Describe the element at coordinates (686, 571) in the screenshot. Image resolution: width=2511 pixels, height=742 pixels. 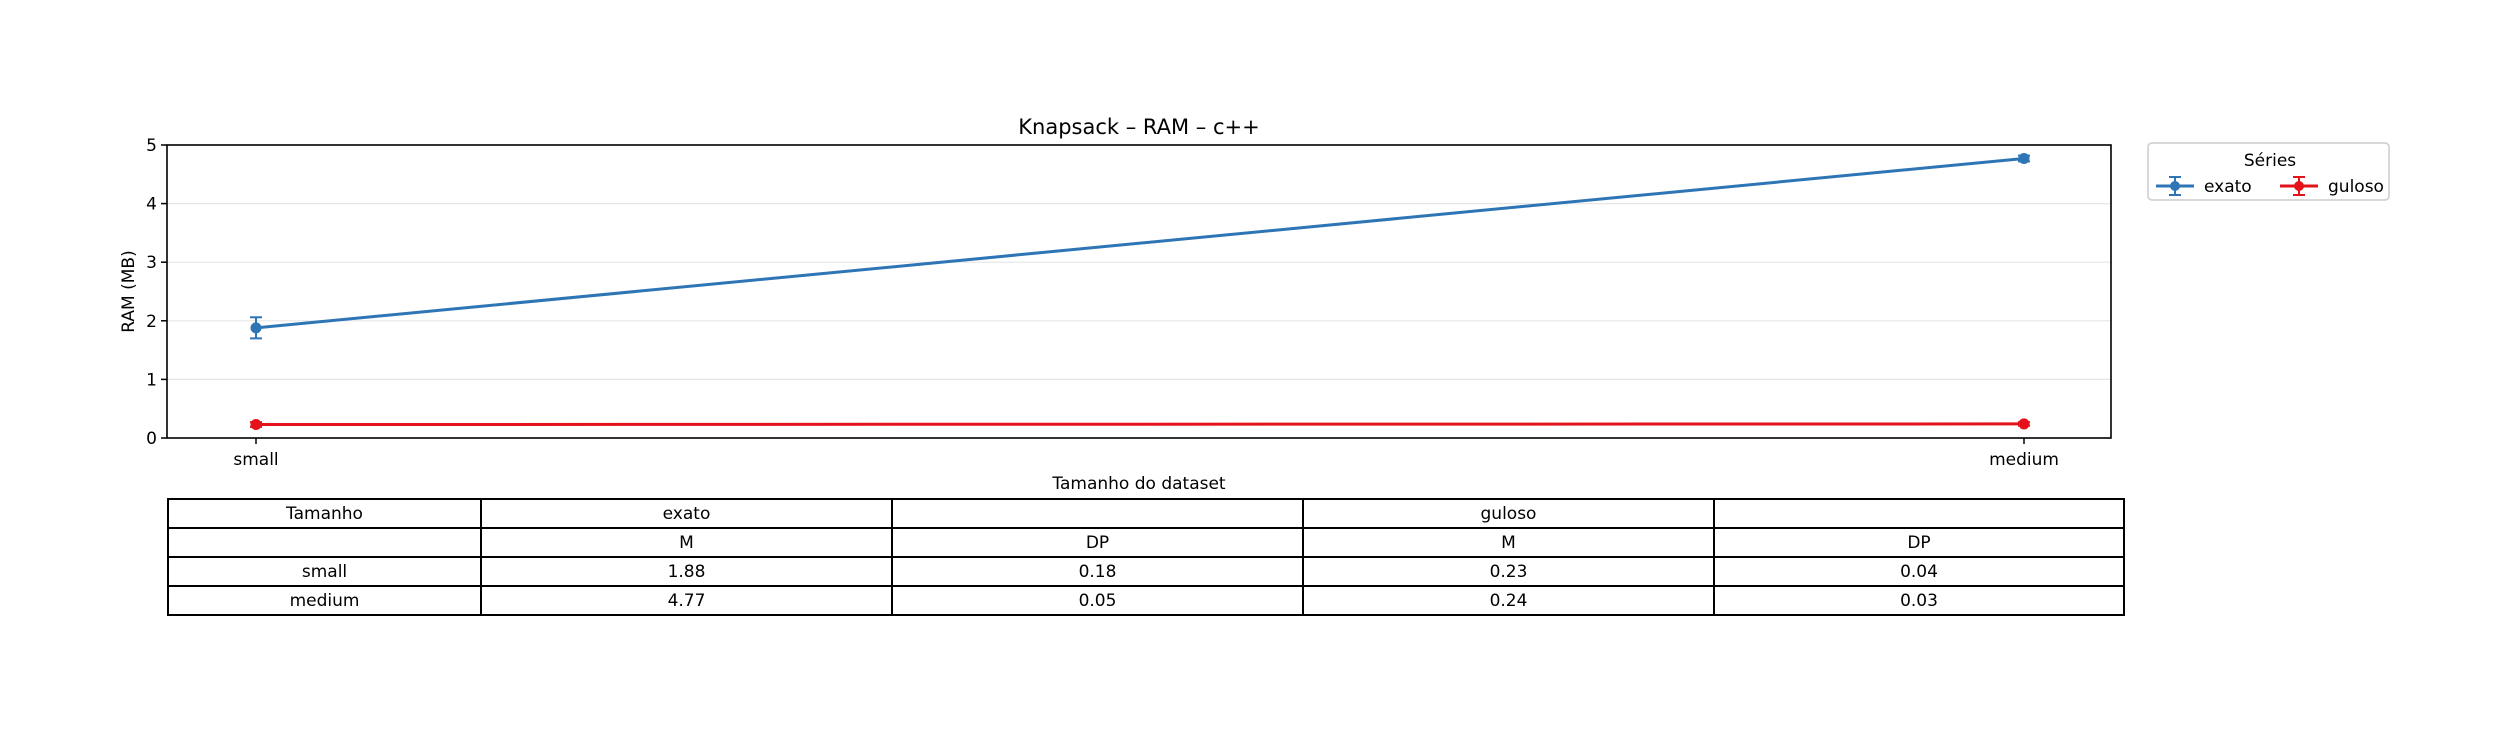
I see `table-cell: 1.88` at that location.